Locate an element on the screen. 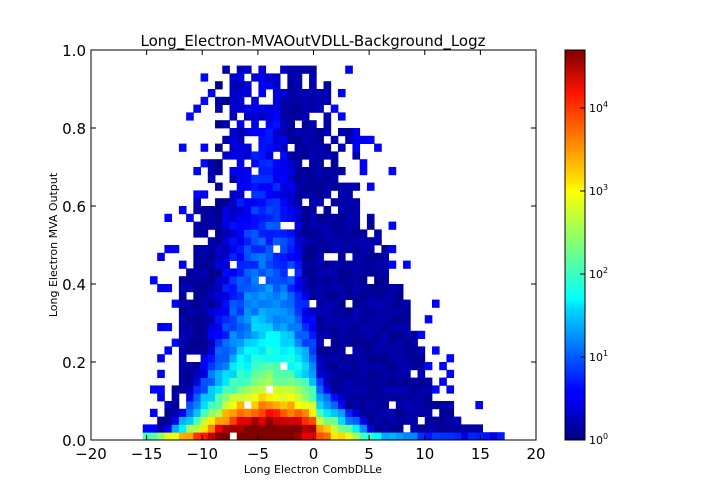 The image size is (720, 504). colorbar-tick-label: 104 is located at coordinates (598, 107).